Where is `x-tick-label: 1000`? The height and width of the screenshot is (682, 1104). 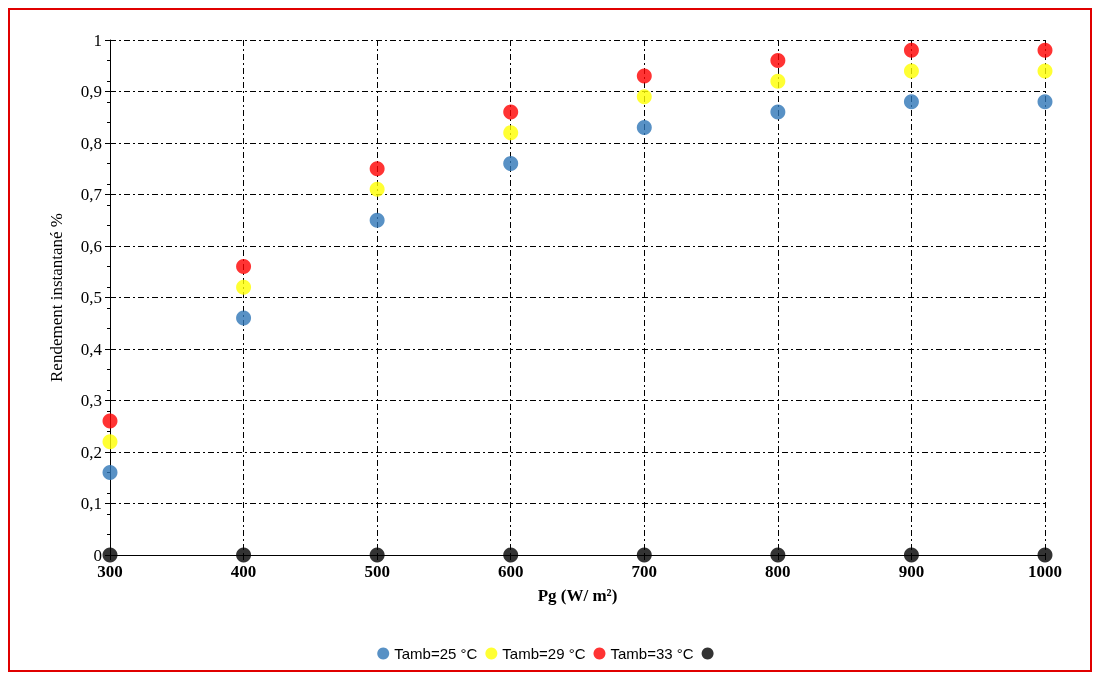
x-tick-label: 1000 is located at coordinates (1045, 571).